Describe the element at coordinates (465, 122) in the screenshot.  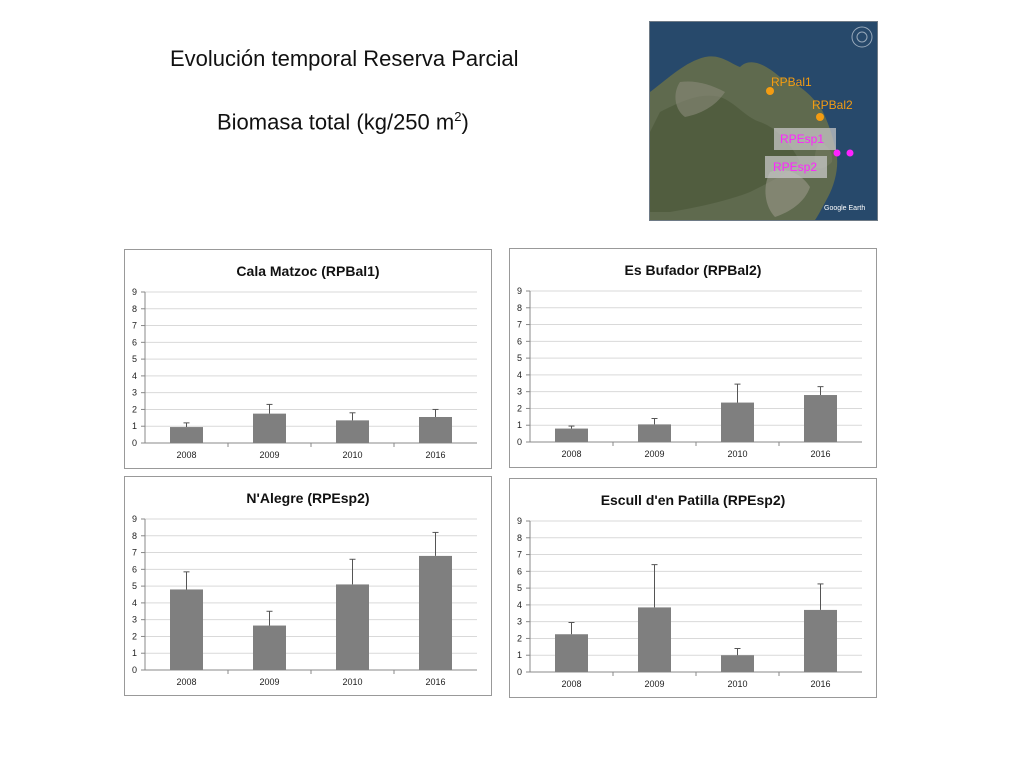
I see `subtitle-close-paren: )` at that location.